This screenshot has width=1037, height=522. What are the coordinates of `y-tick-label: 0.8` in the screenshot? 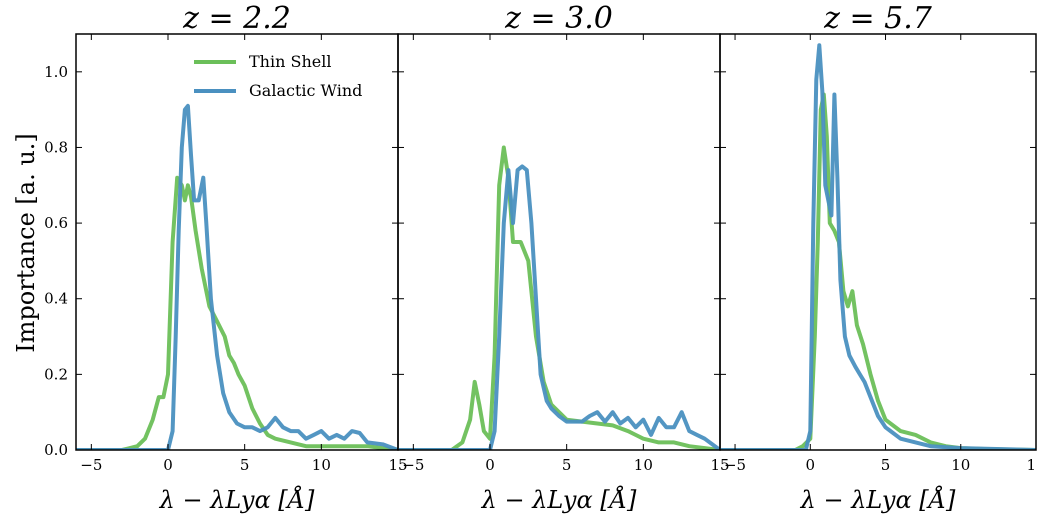 It's located at (56, 147).